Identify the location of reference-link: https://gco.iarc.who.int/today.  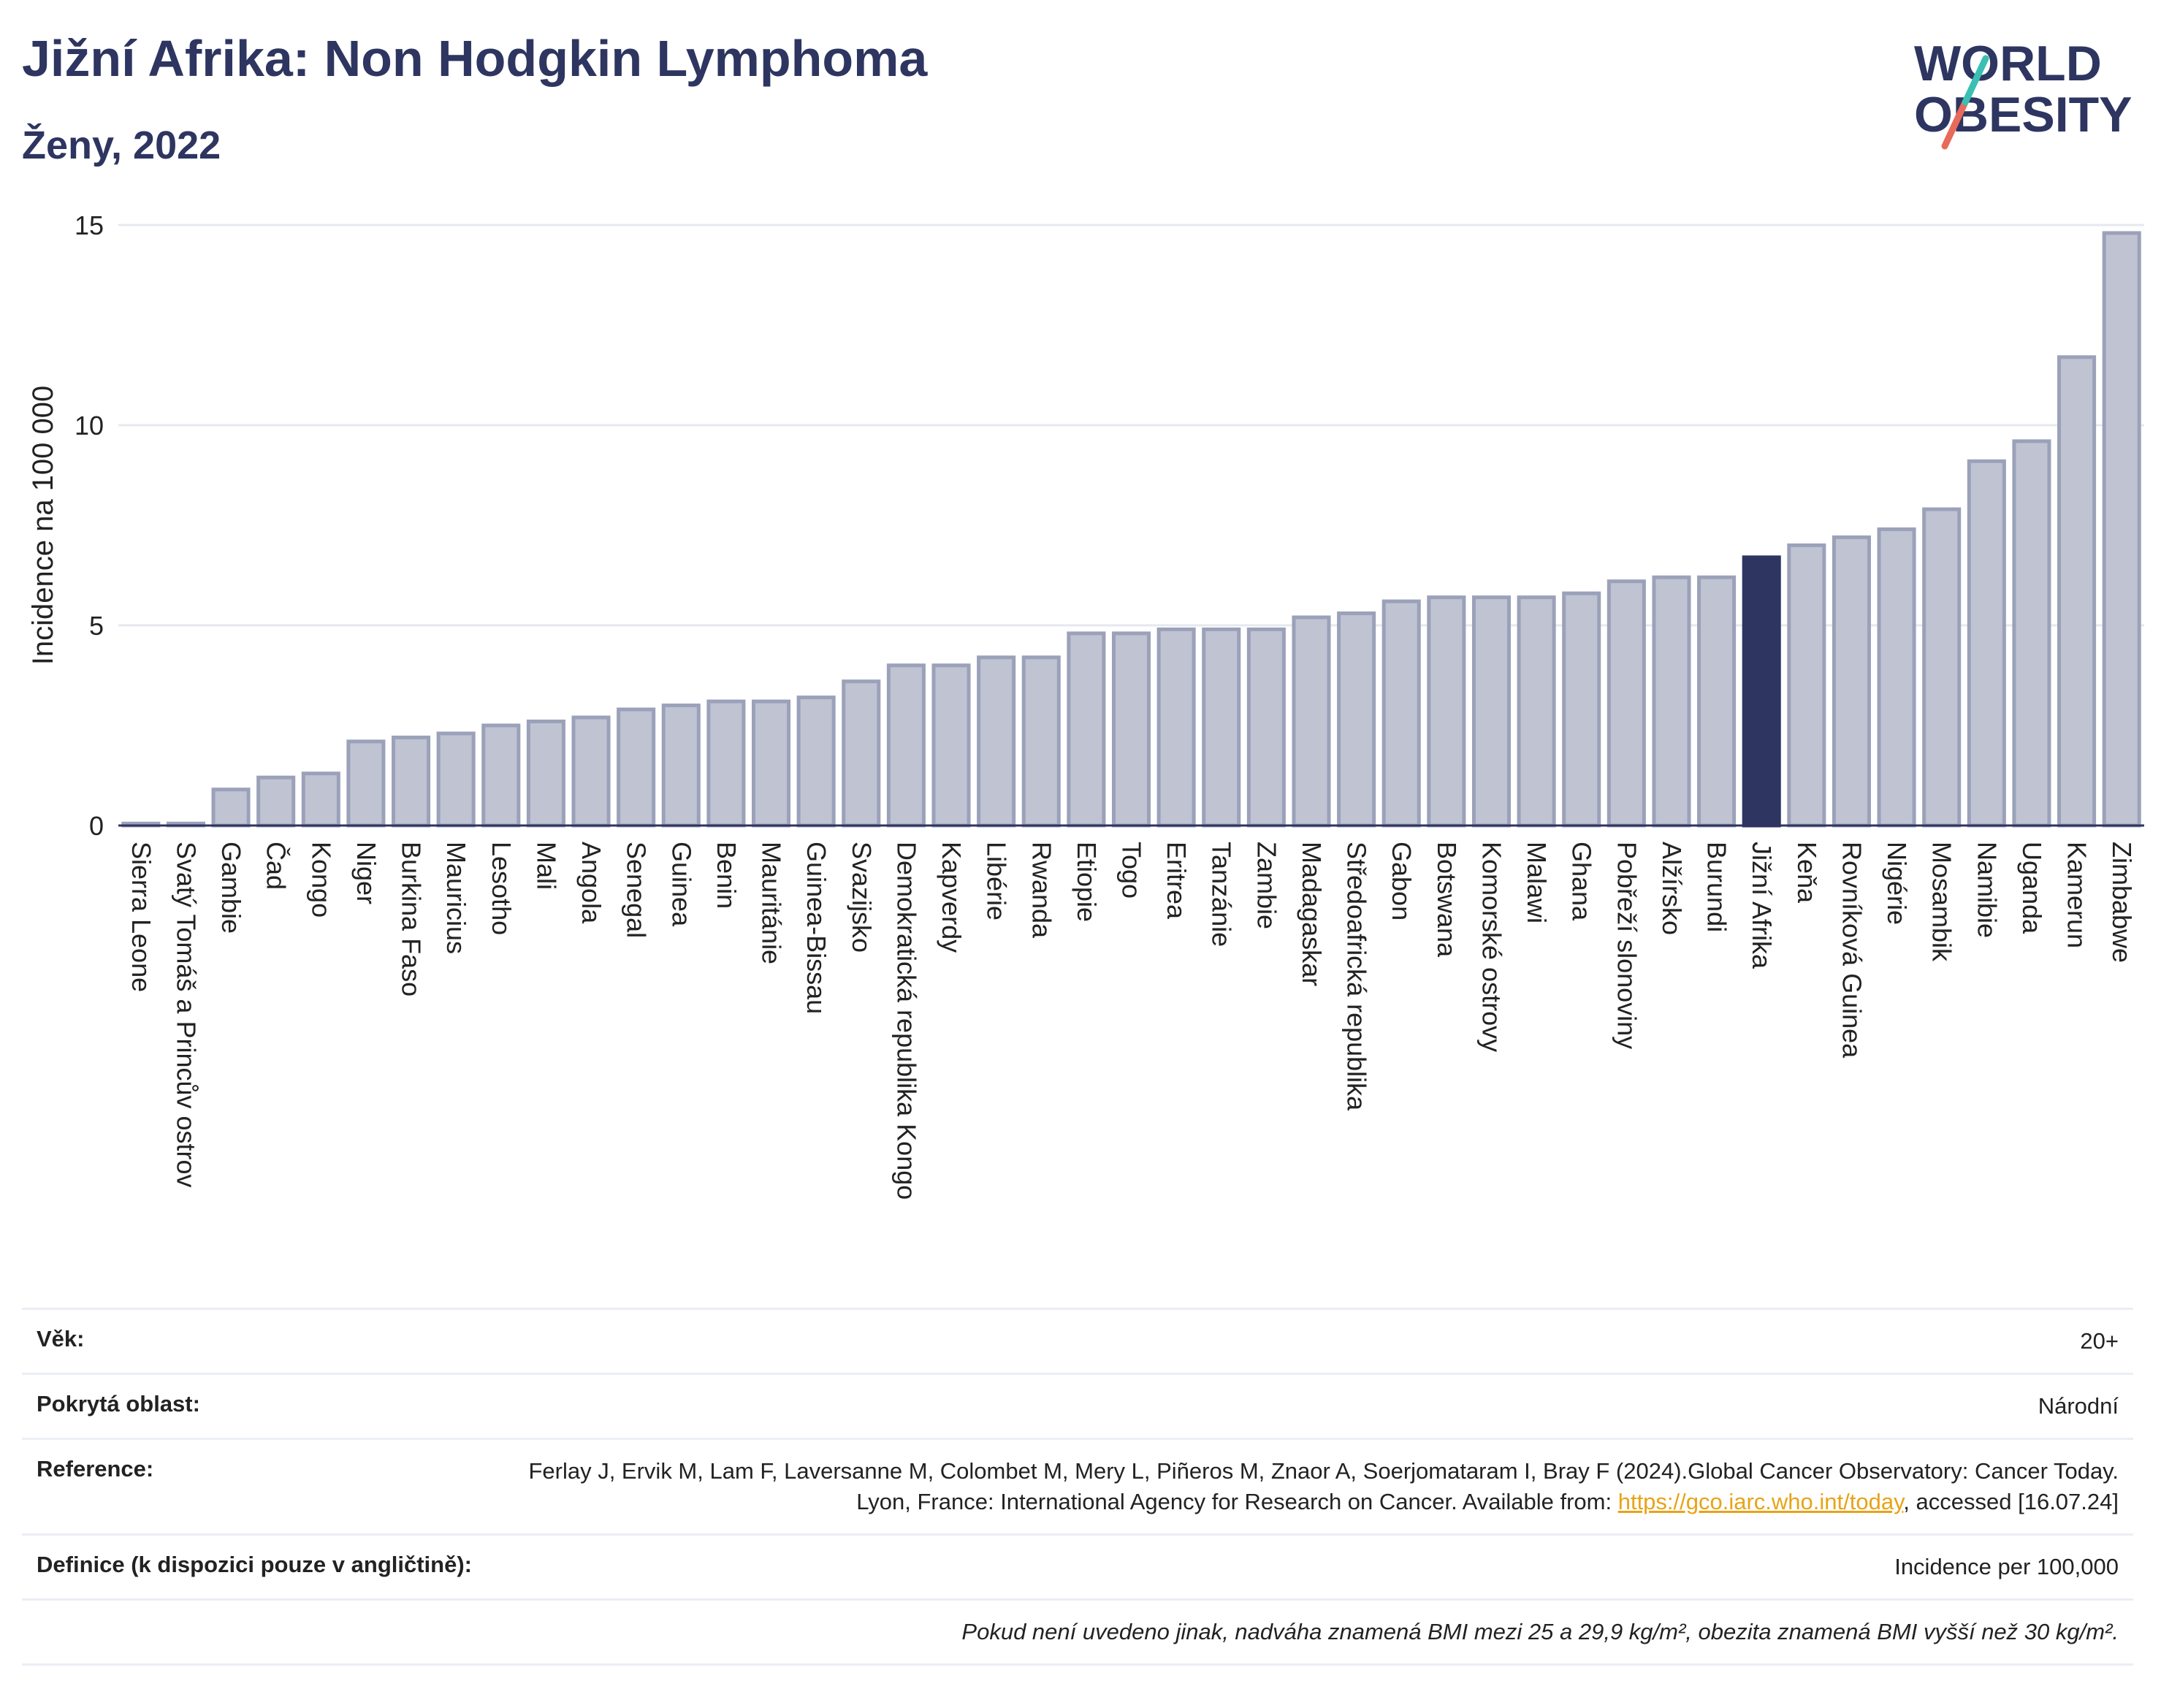
(1760, 1501).